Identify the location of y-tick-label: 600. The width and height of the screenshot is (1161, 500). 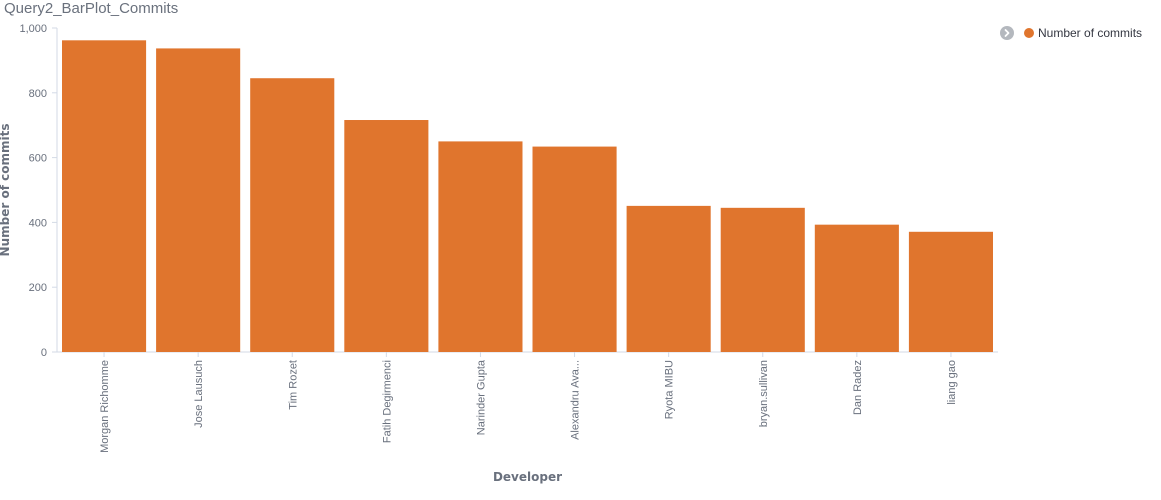
(38, 159).